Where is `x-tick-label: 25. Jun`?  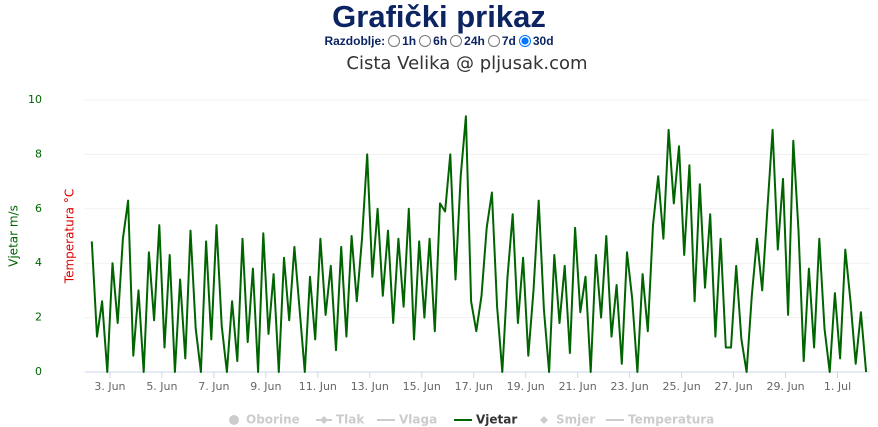
x-tick-label: 25. Jun is located at coordinates (682, 386).